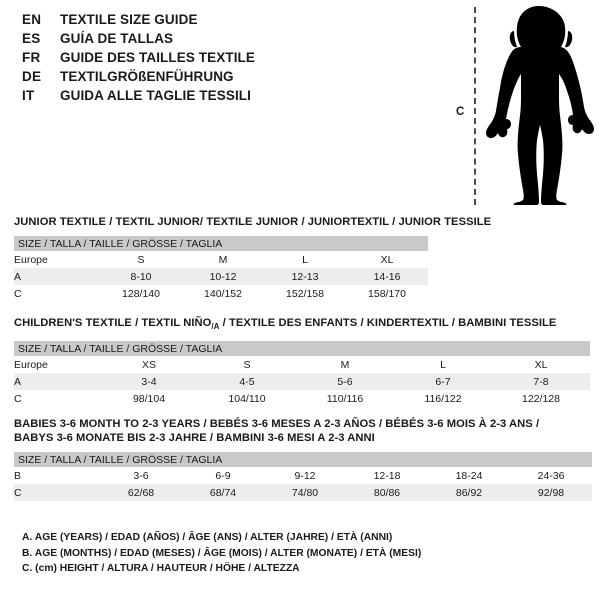  I want to click on table-row: C 62/68 68/74 74/80 80/86 86/92 92/98, so click(303, 492).